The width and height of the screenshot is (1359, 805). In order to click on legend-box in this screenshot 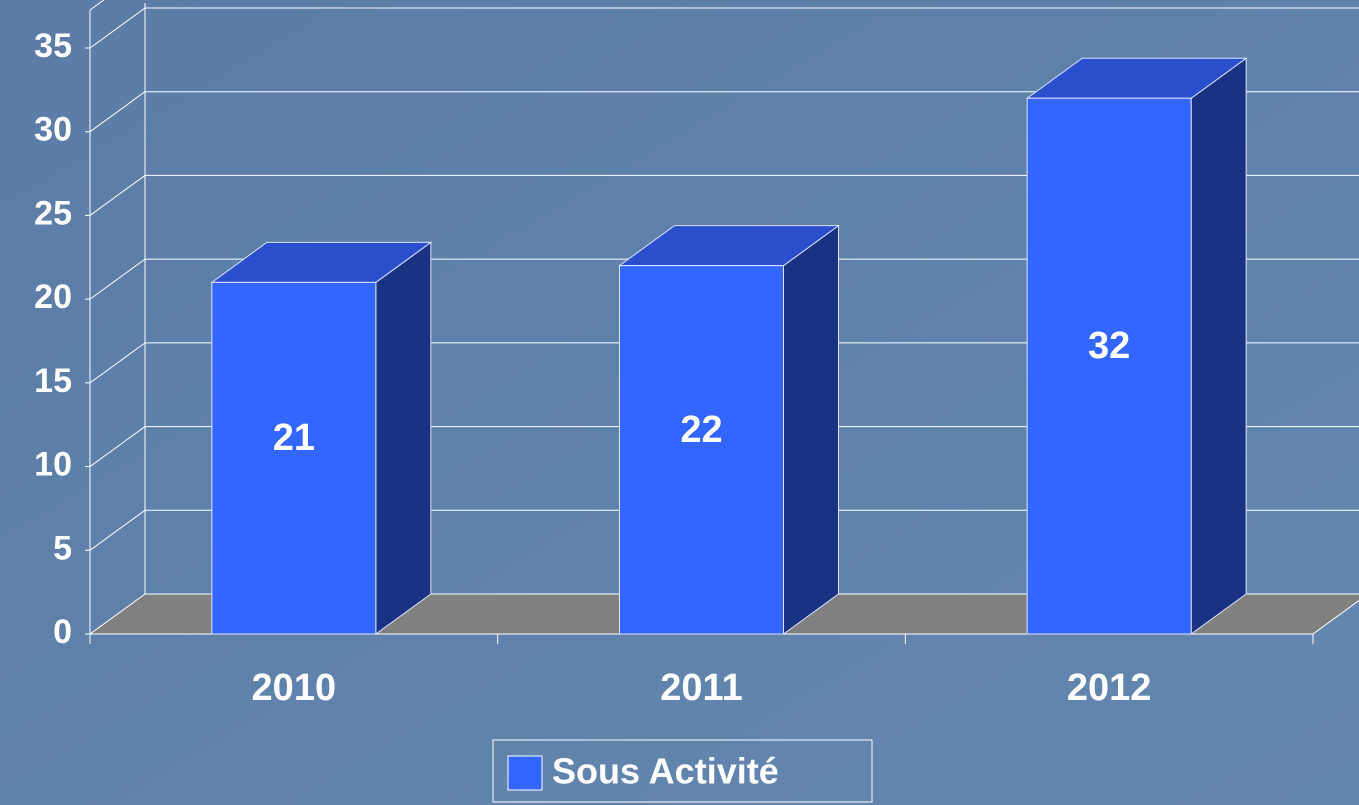, I will do `click(682, 771)`.